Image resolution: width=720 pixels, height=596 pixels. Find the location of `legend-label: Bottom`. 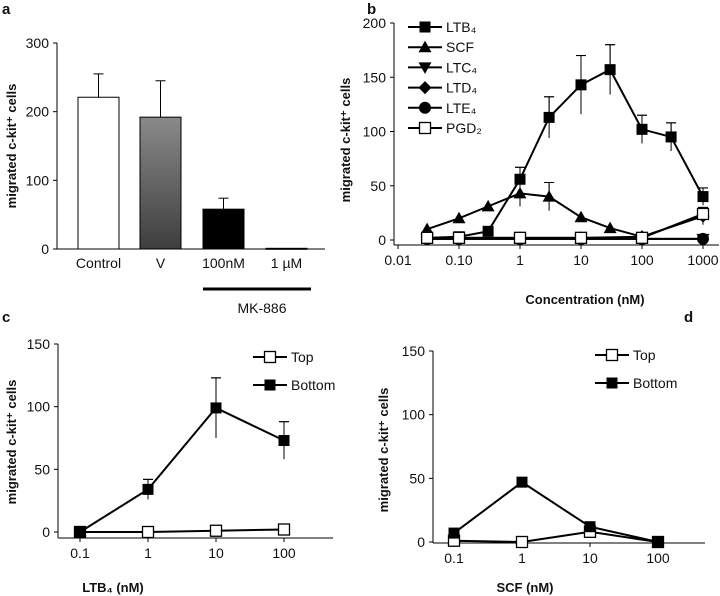

legend-label: Bottom is located at coordinates (313, 385).